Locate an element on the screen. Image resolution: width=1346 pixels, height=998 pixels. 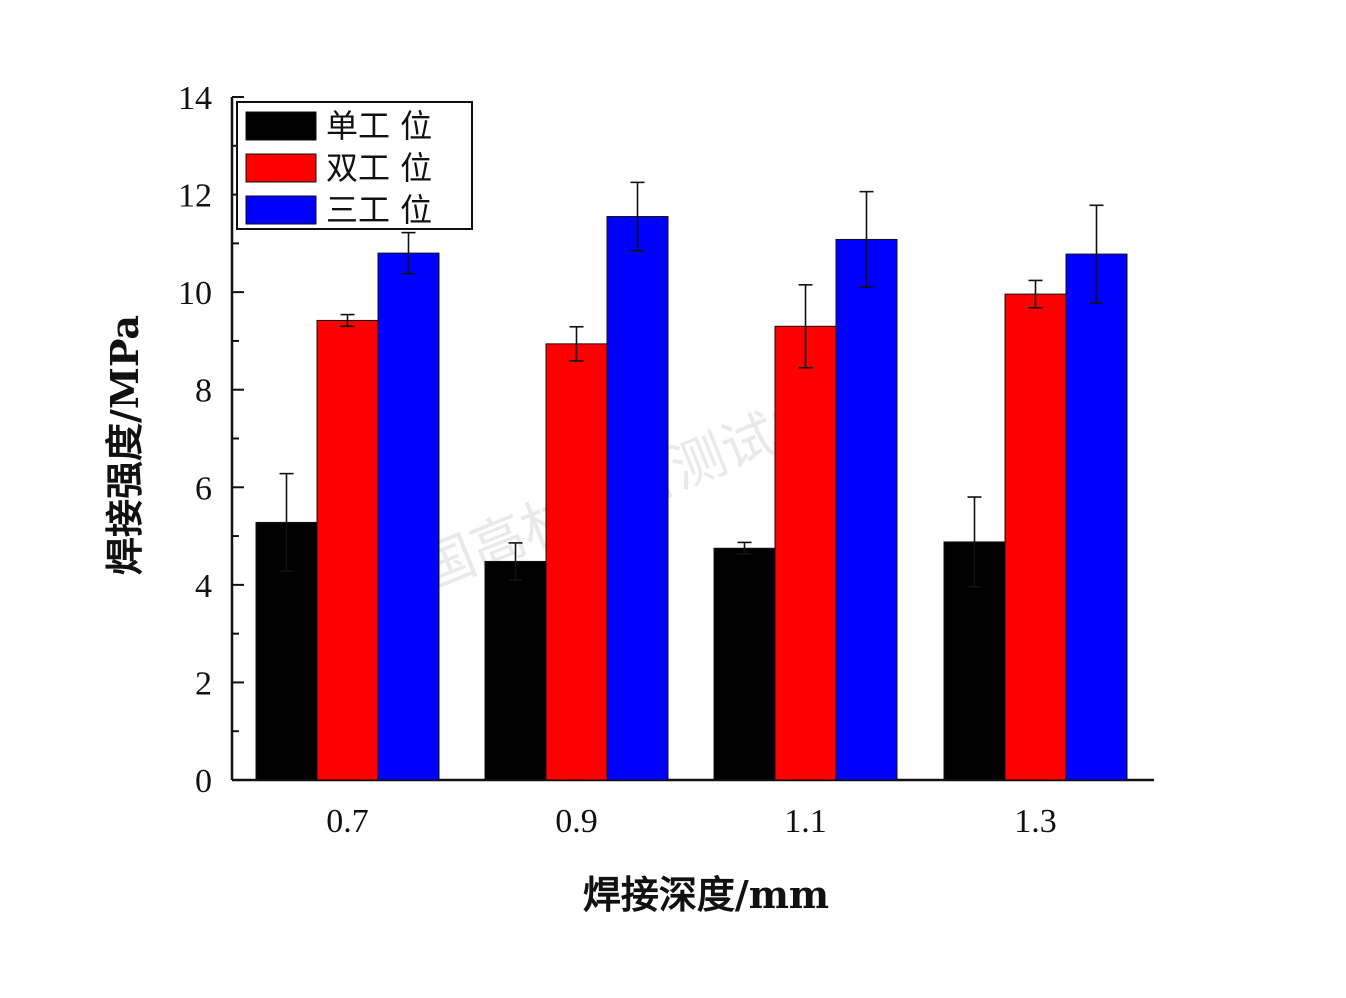
y-tick-label: 0 is located at coordinates (203, 781).